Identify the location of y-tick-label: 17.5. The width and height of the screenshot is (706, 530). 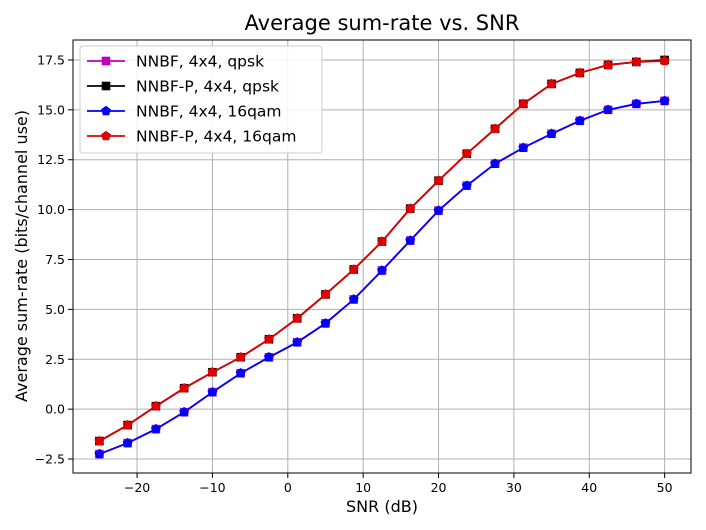
(51, 59).